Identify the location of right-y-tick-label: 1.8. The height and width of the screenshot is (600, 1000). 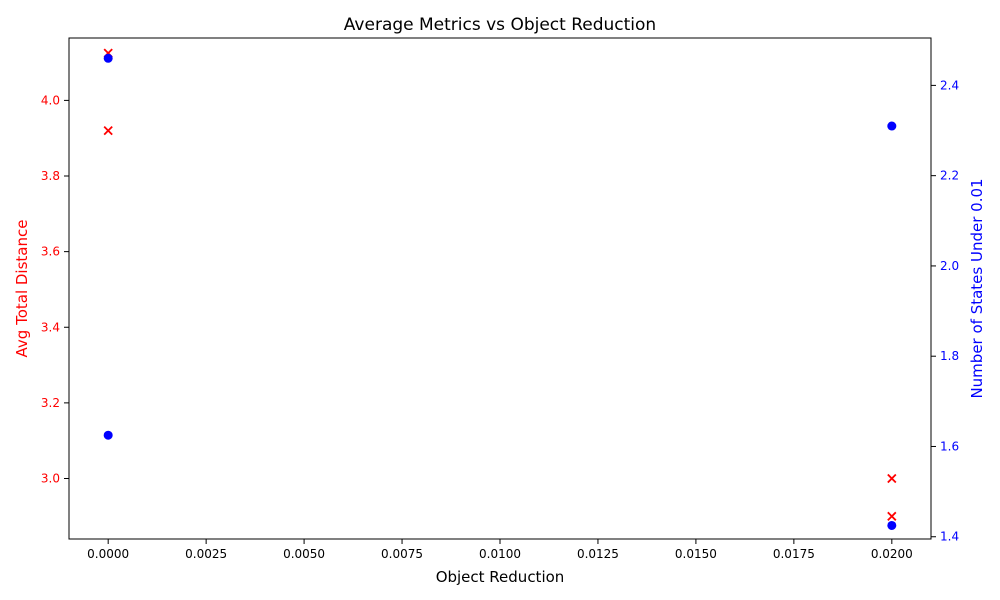
(949, 356).